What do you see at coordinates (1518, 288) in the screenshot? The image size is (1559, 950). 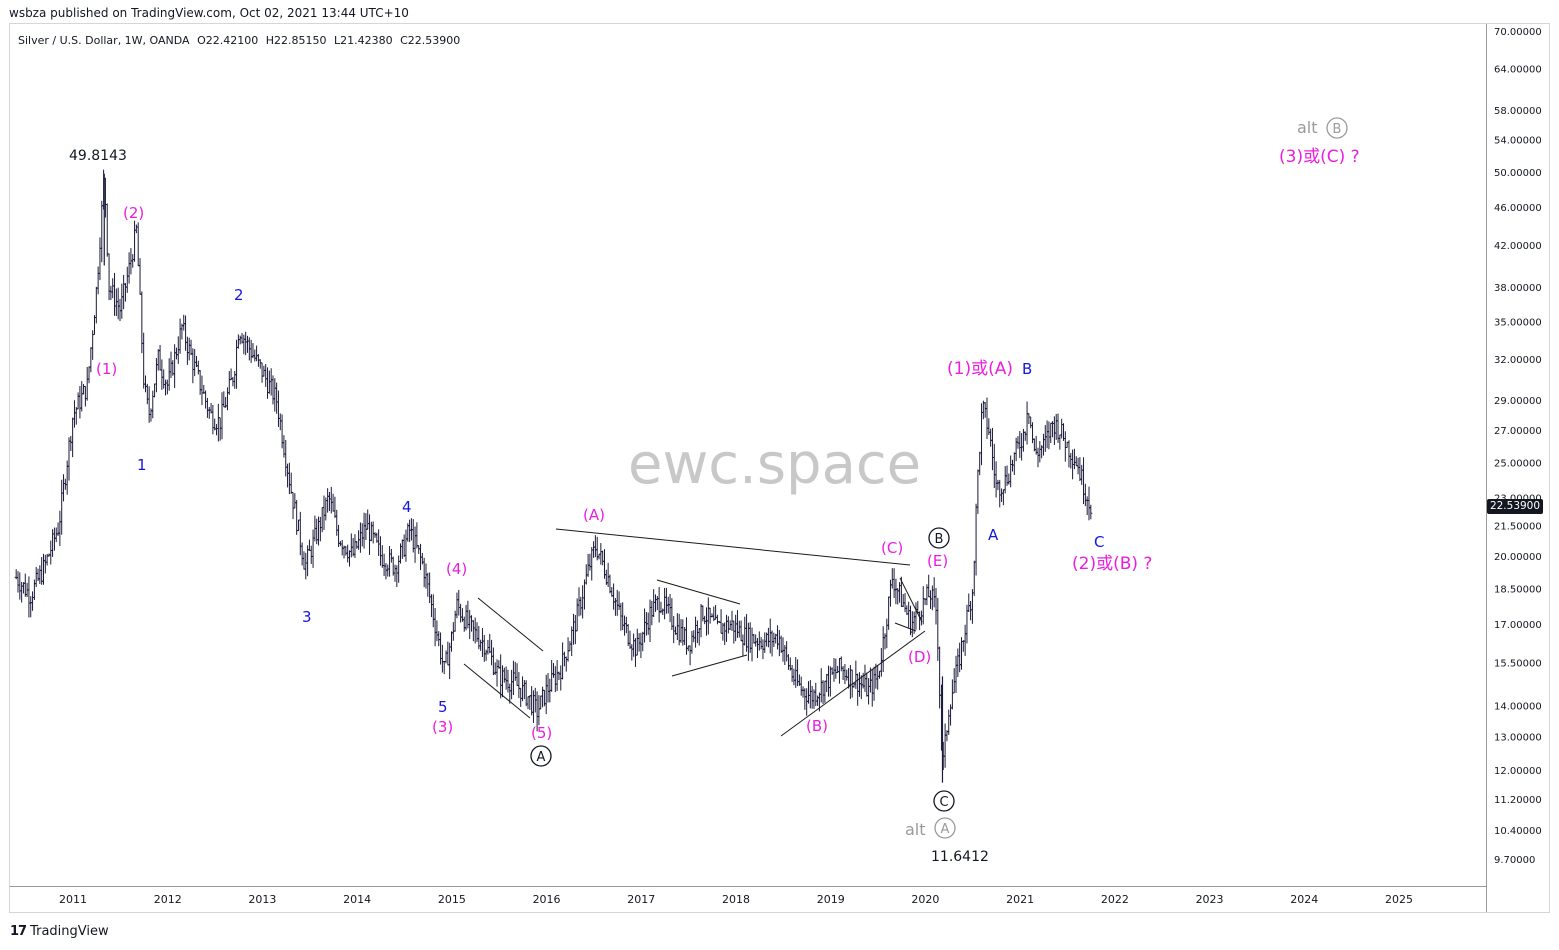 I see `price-tick-label: 38.00000` at bounding box center [1518, 288].